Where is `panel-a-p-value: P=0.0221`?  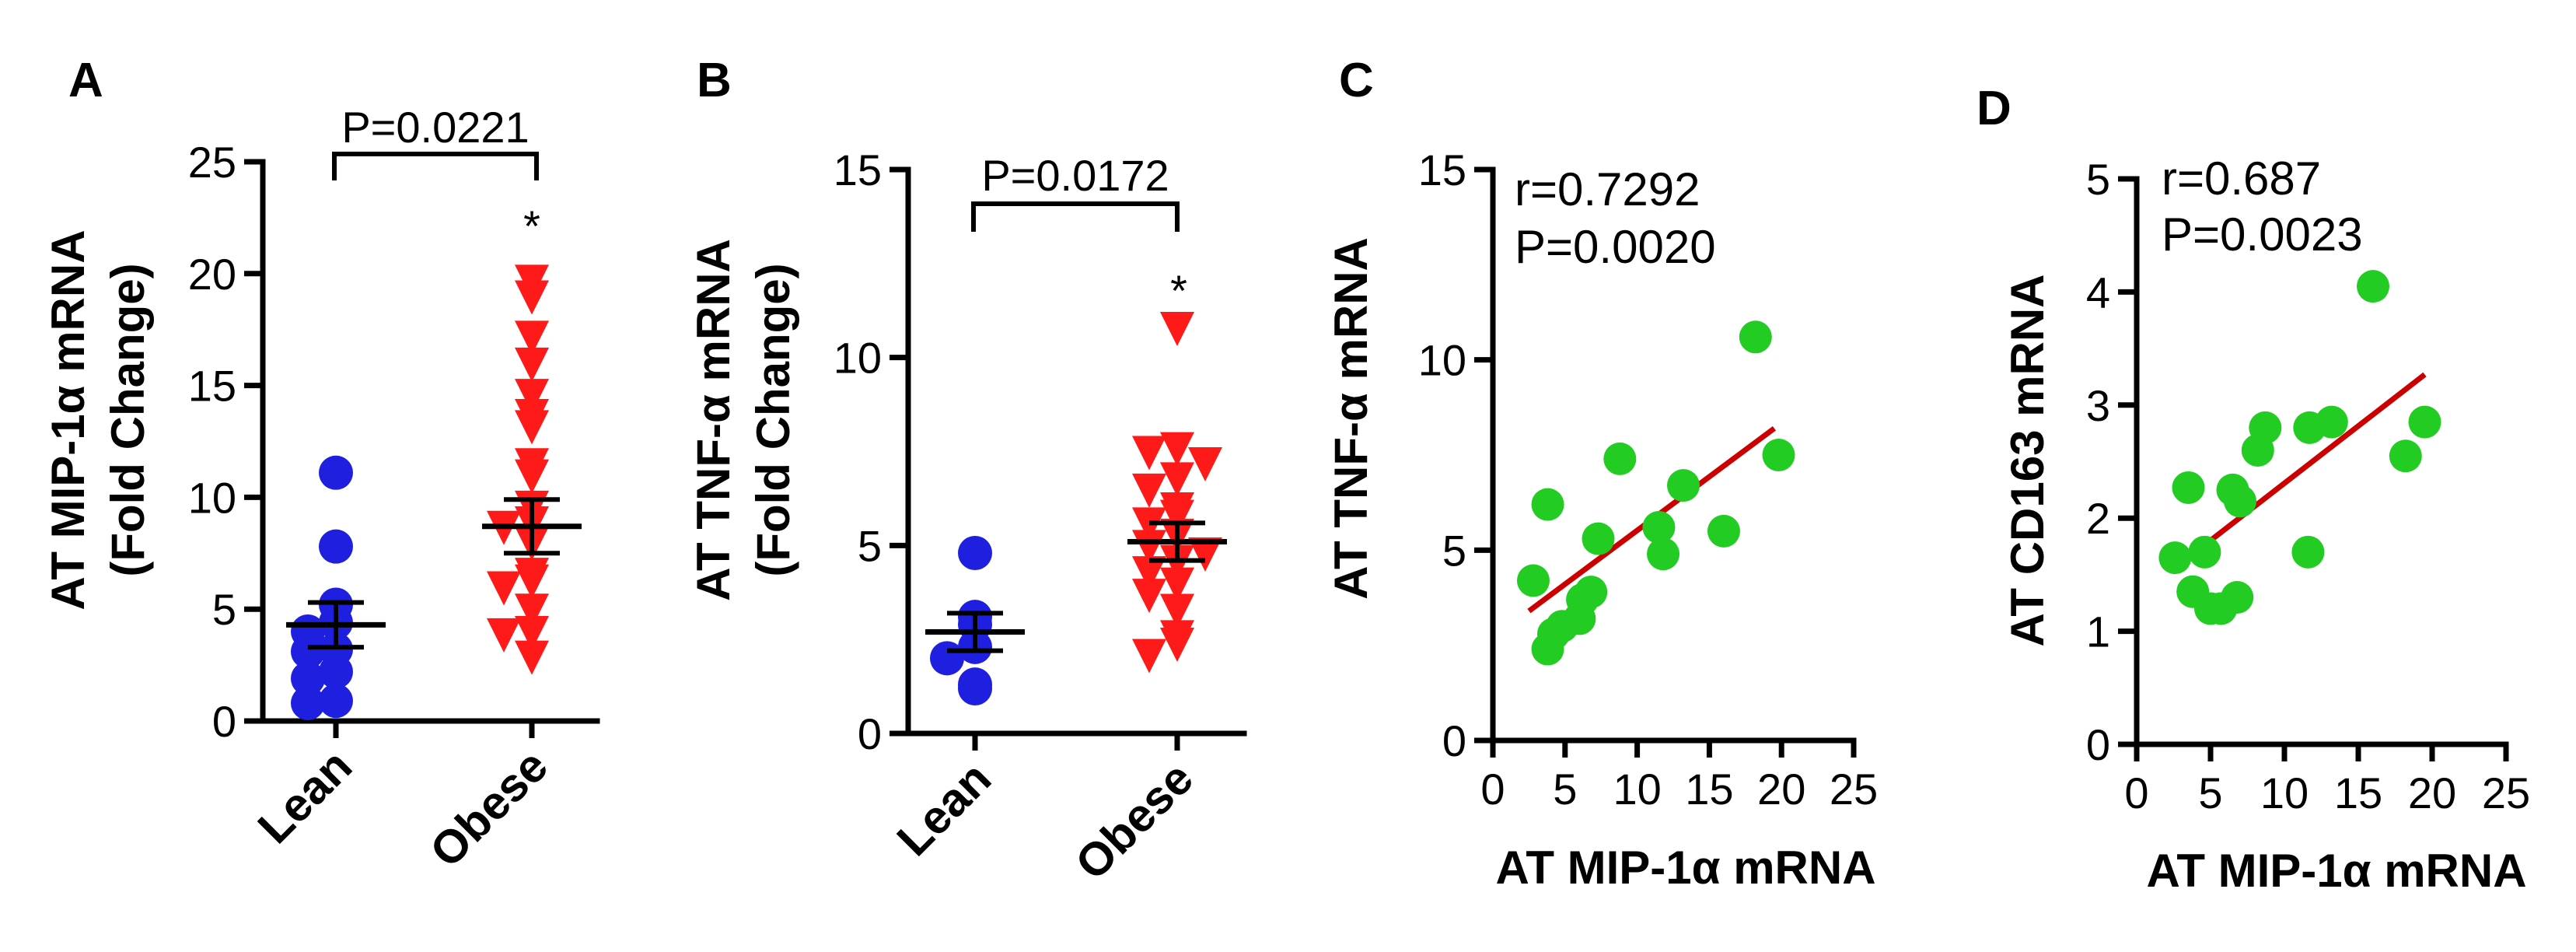 panel-a-p-value: P=0.0221 is located at coordinates (435, 128).